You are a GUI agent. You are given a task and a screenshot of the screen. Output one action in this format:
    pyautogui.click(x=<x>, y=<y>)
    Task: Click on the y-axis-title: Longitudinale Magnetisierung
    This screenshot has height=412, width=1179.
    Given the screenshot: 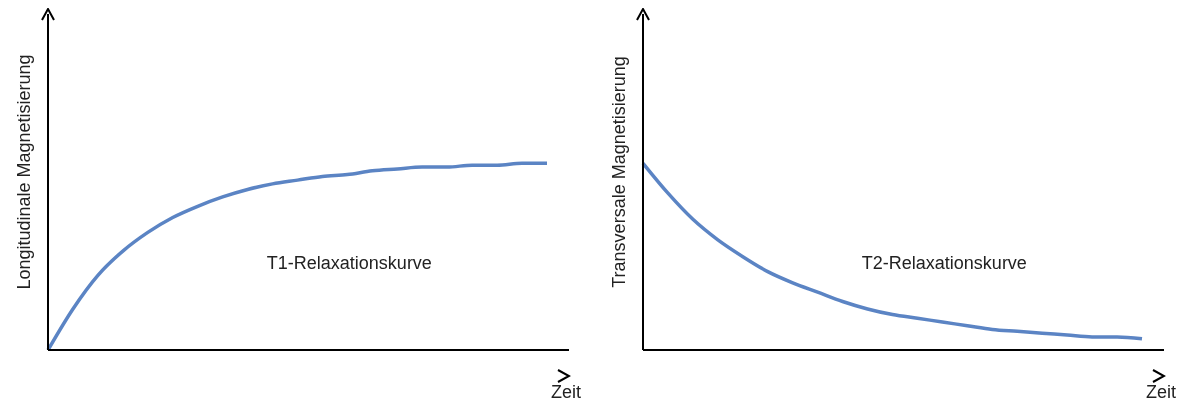 What is the action you would take?
    pyautogui.click(x=24, y=172)
    